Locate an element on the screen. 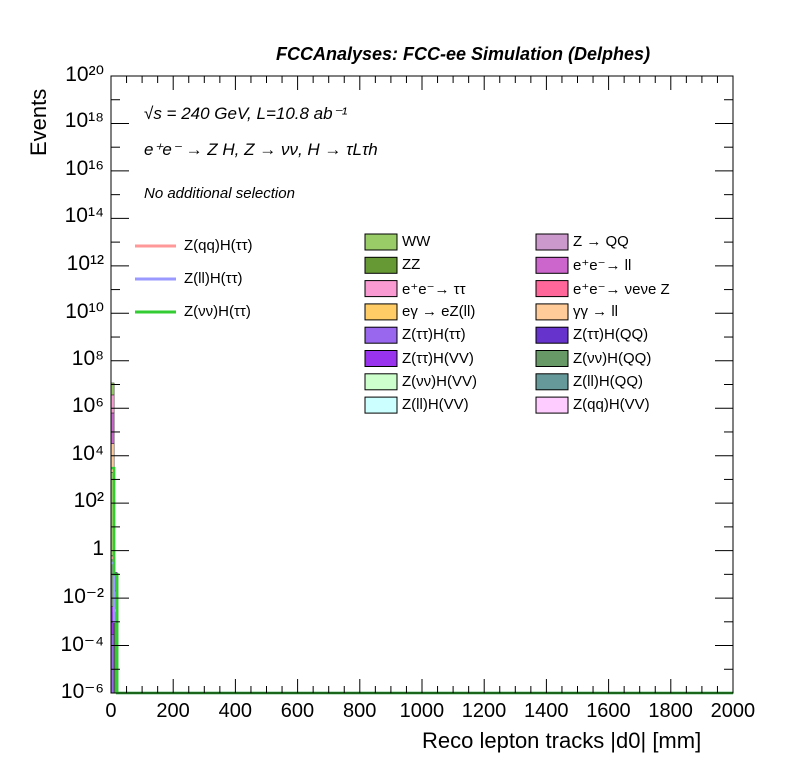 Image resolution: width=796 pixels, height=772 pixels. legend-entry-signal: Z(ll)H(ττ) is located at coordinates (213, 278).